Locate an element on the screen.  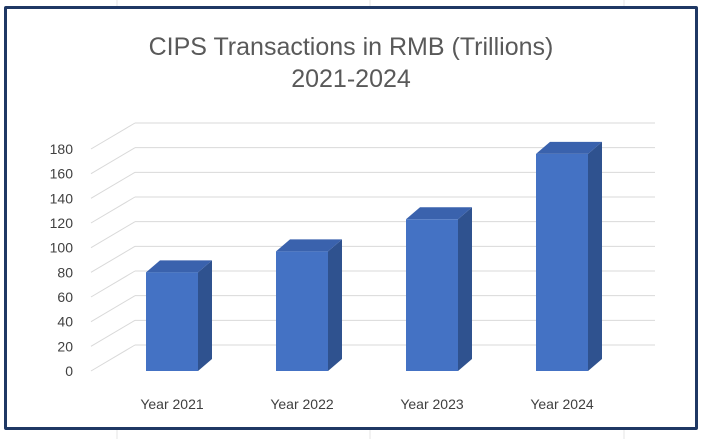
y-tick-label: 80 is located at coordinates (65, 272).